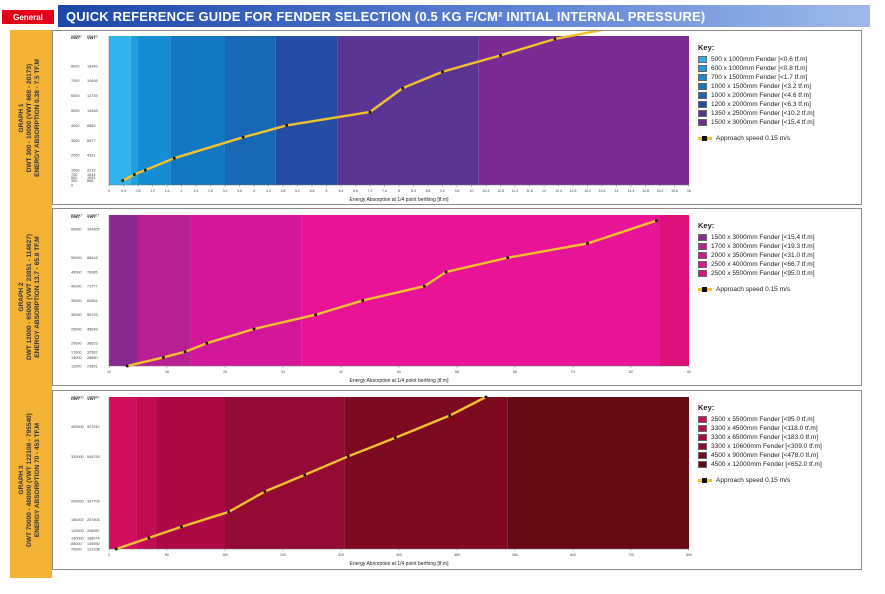 The height and width of the screenshot is (594, 885). What do you see at coordinates (29, 480) in the screenshot?
I see `graph-3-dwt-range: DWT 70000 - 480000 (VWT 122108 - 795540)` at bounding box center [29, 480].